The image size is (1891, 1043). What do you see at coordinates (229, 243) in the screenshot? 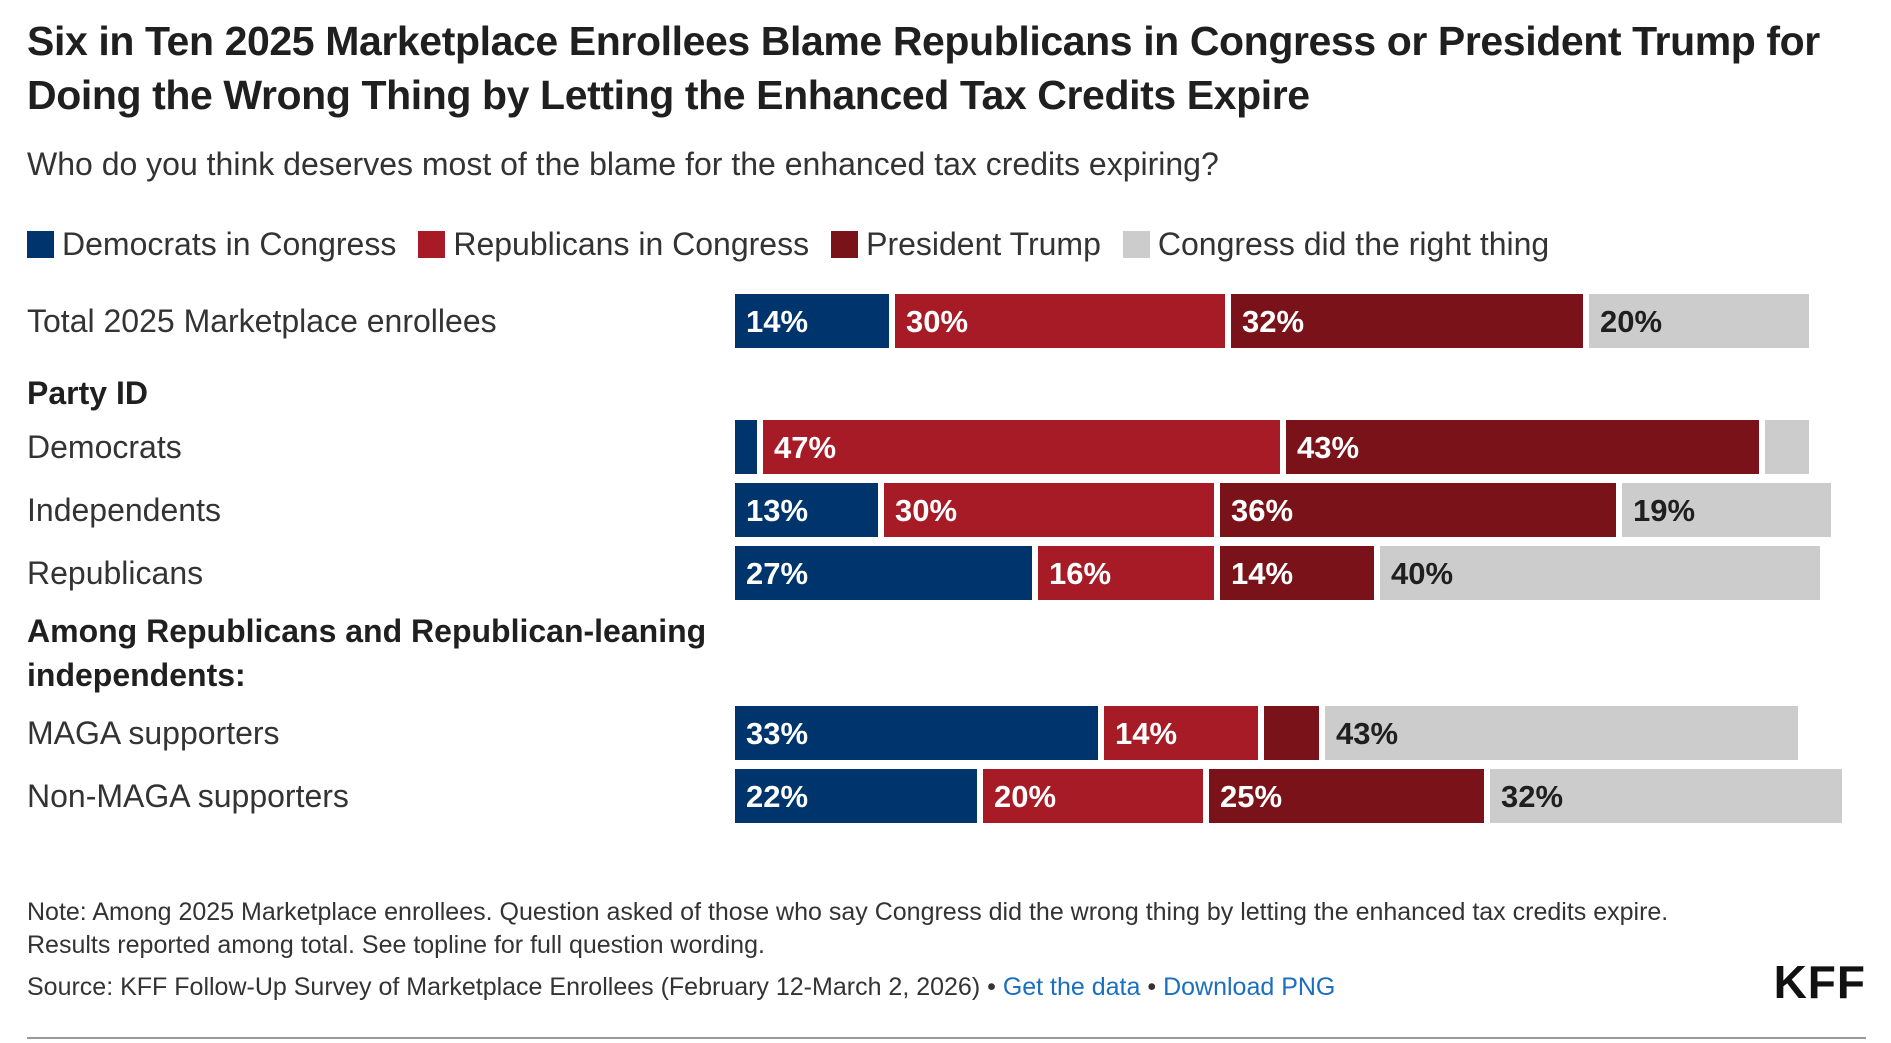
I see `legend-label-democrats: Democrats in Congress` at bounding box center [229, 243].